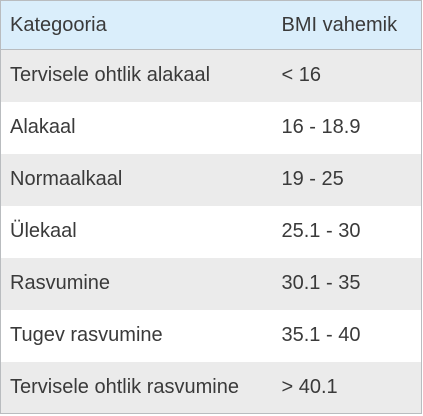 This screenshot has width=423, height=416. I want to click on range-cell: 19 - 25, so click(312, 179).